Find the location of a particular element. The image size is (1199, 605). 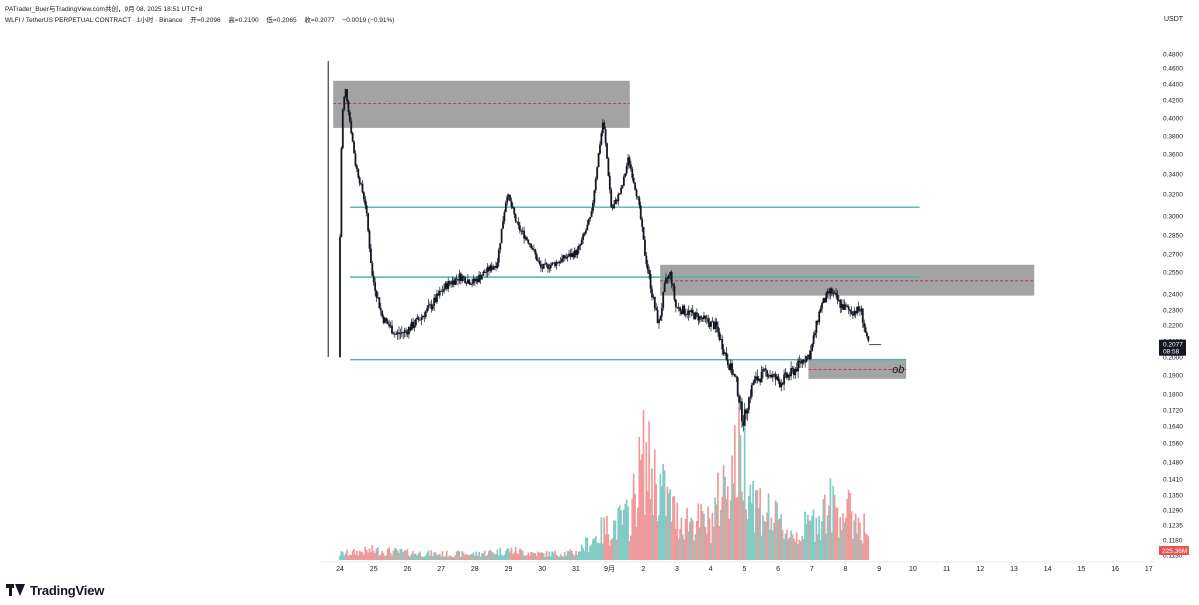

price-tick-label: 0.4600 is located at coordinates (1173, 69).